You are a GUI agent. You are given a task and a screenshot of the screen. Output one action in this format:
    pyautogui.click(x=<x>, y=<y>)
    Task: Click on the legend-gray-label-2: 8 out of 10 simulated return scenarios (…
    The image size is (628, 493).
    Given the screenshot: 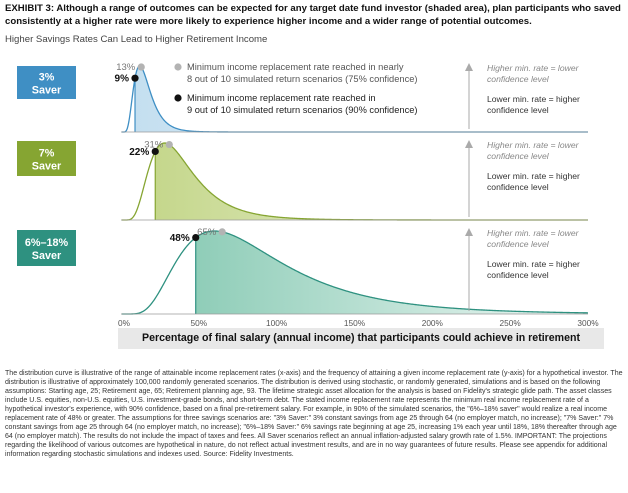 What is the action you would take?
    pyautogui.click(x=302, y=79)
    